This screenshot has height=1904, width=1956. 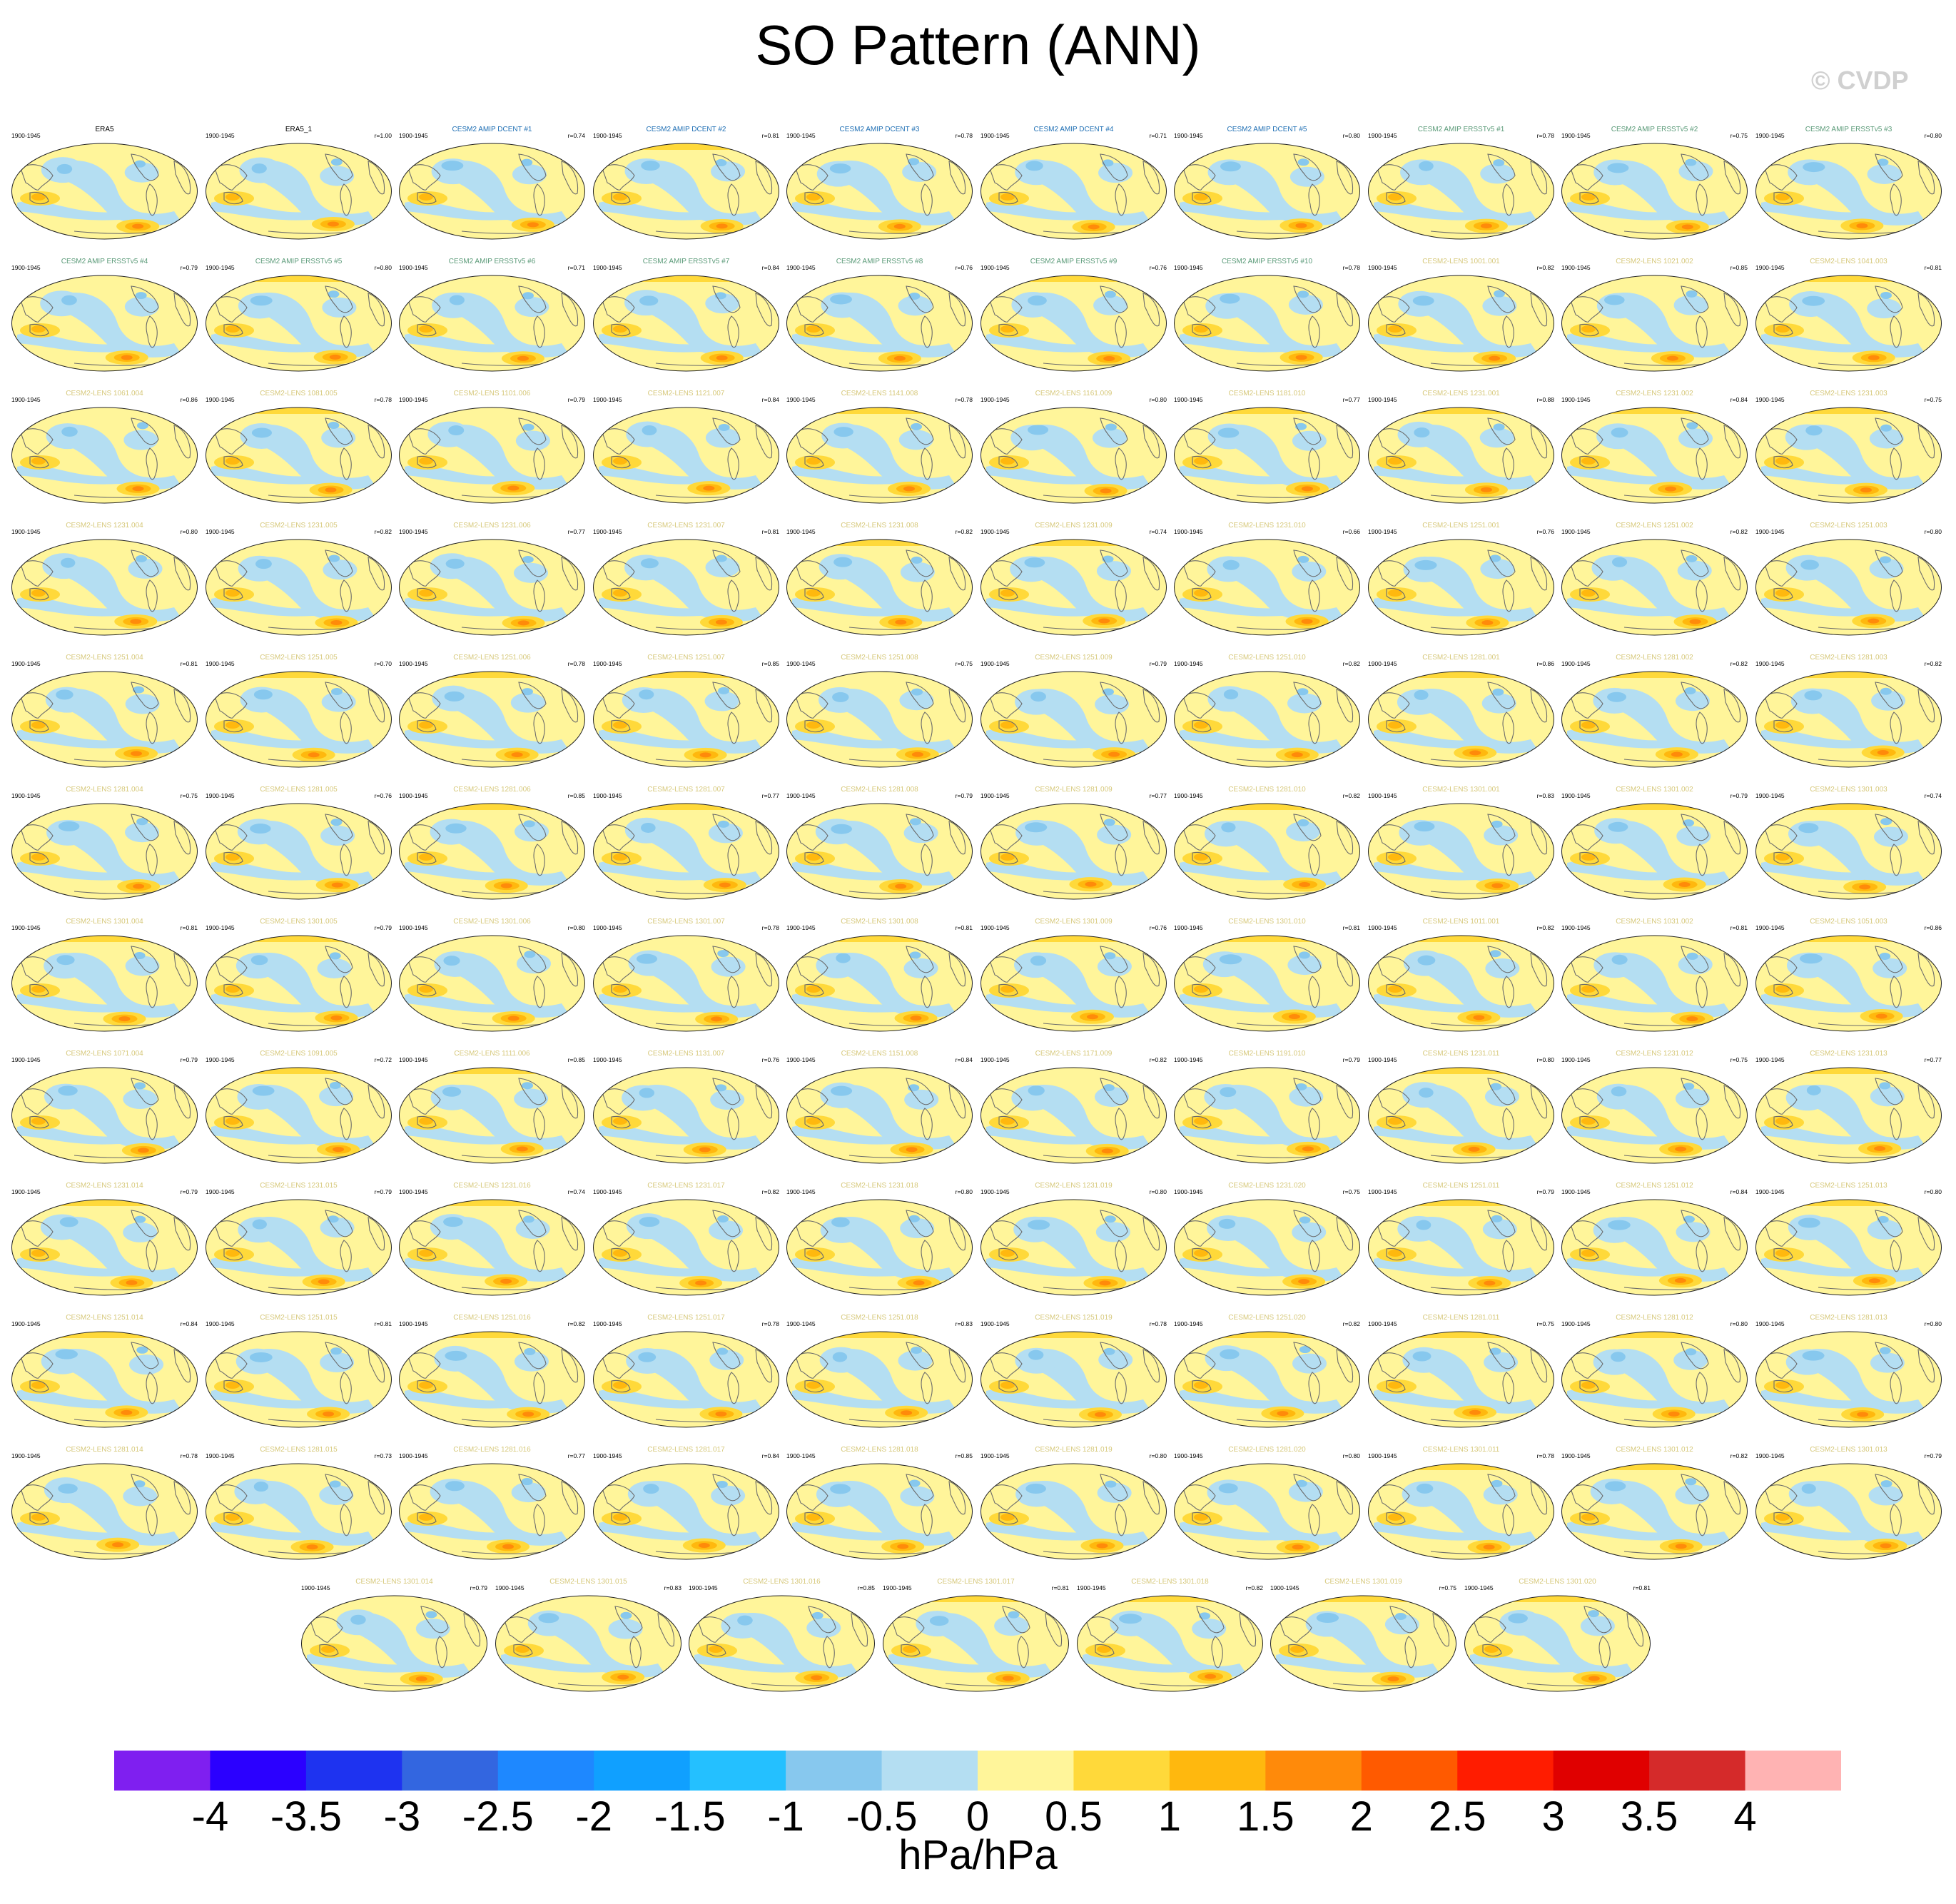 What do you see at coordinates (879, 1189) in the screenshot?
I see `panel-header: 1900-1945 CESM2-LENS 1231.018 r=0.80` at bounding box center [879, 1189].